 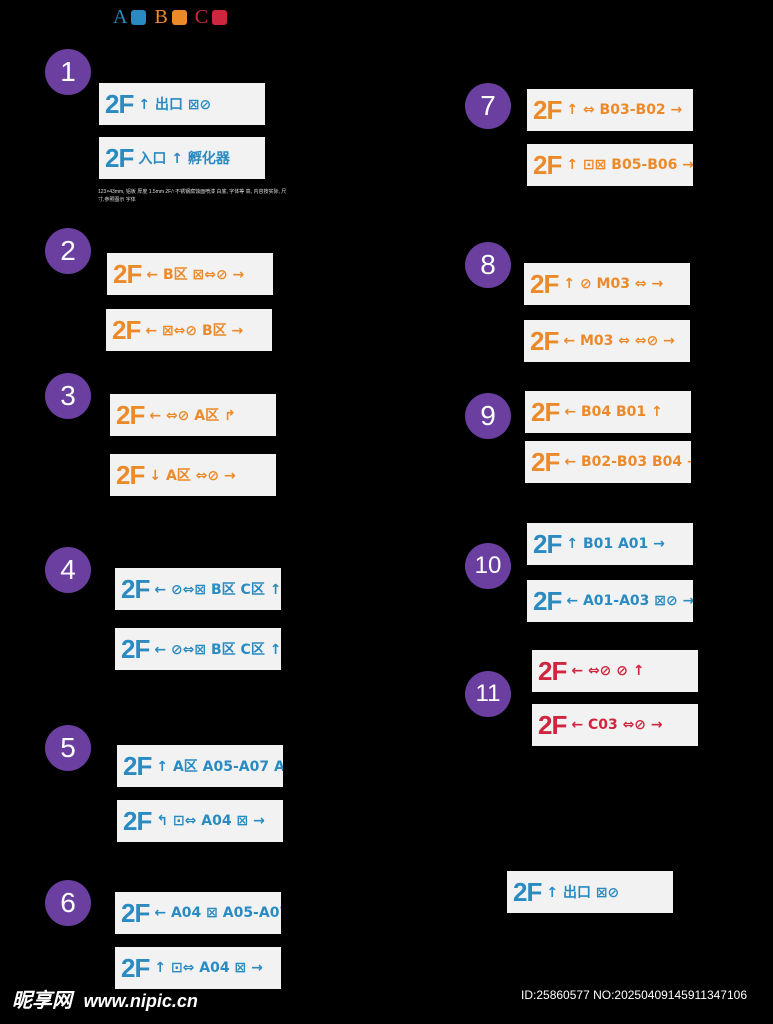 I want to click on sign-panel: 2F ← B区 ⊠⇔⊘ →, so click(x=190, y=274).